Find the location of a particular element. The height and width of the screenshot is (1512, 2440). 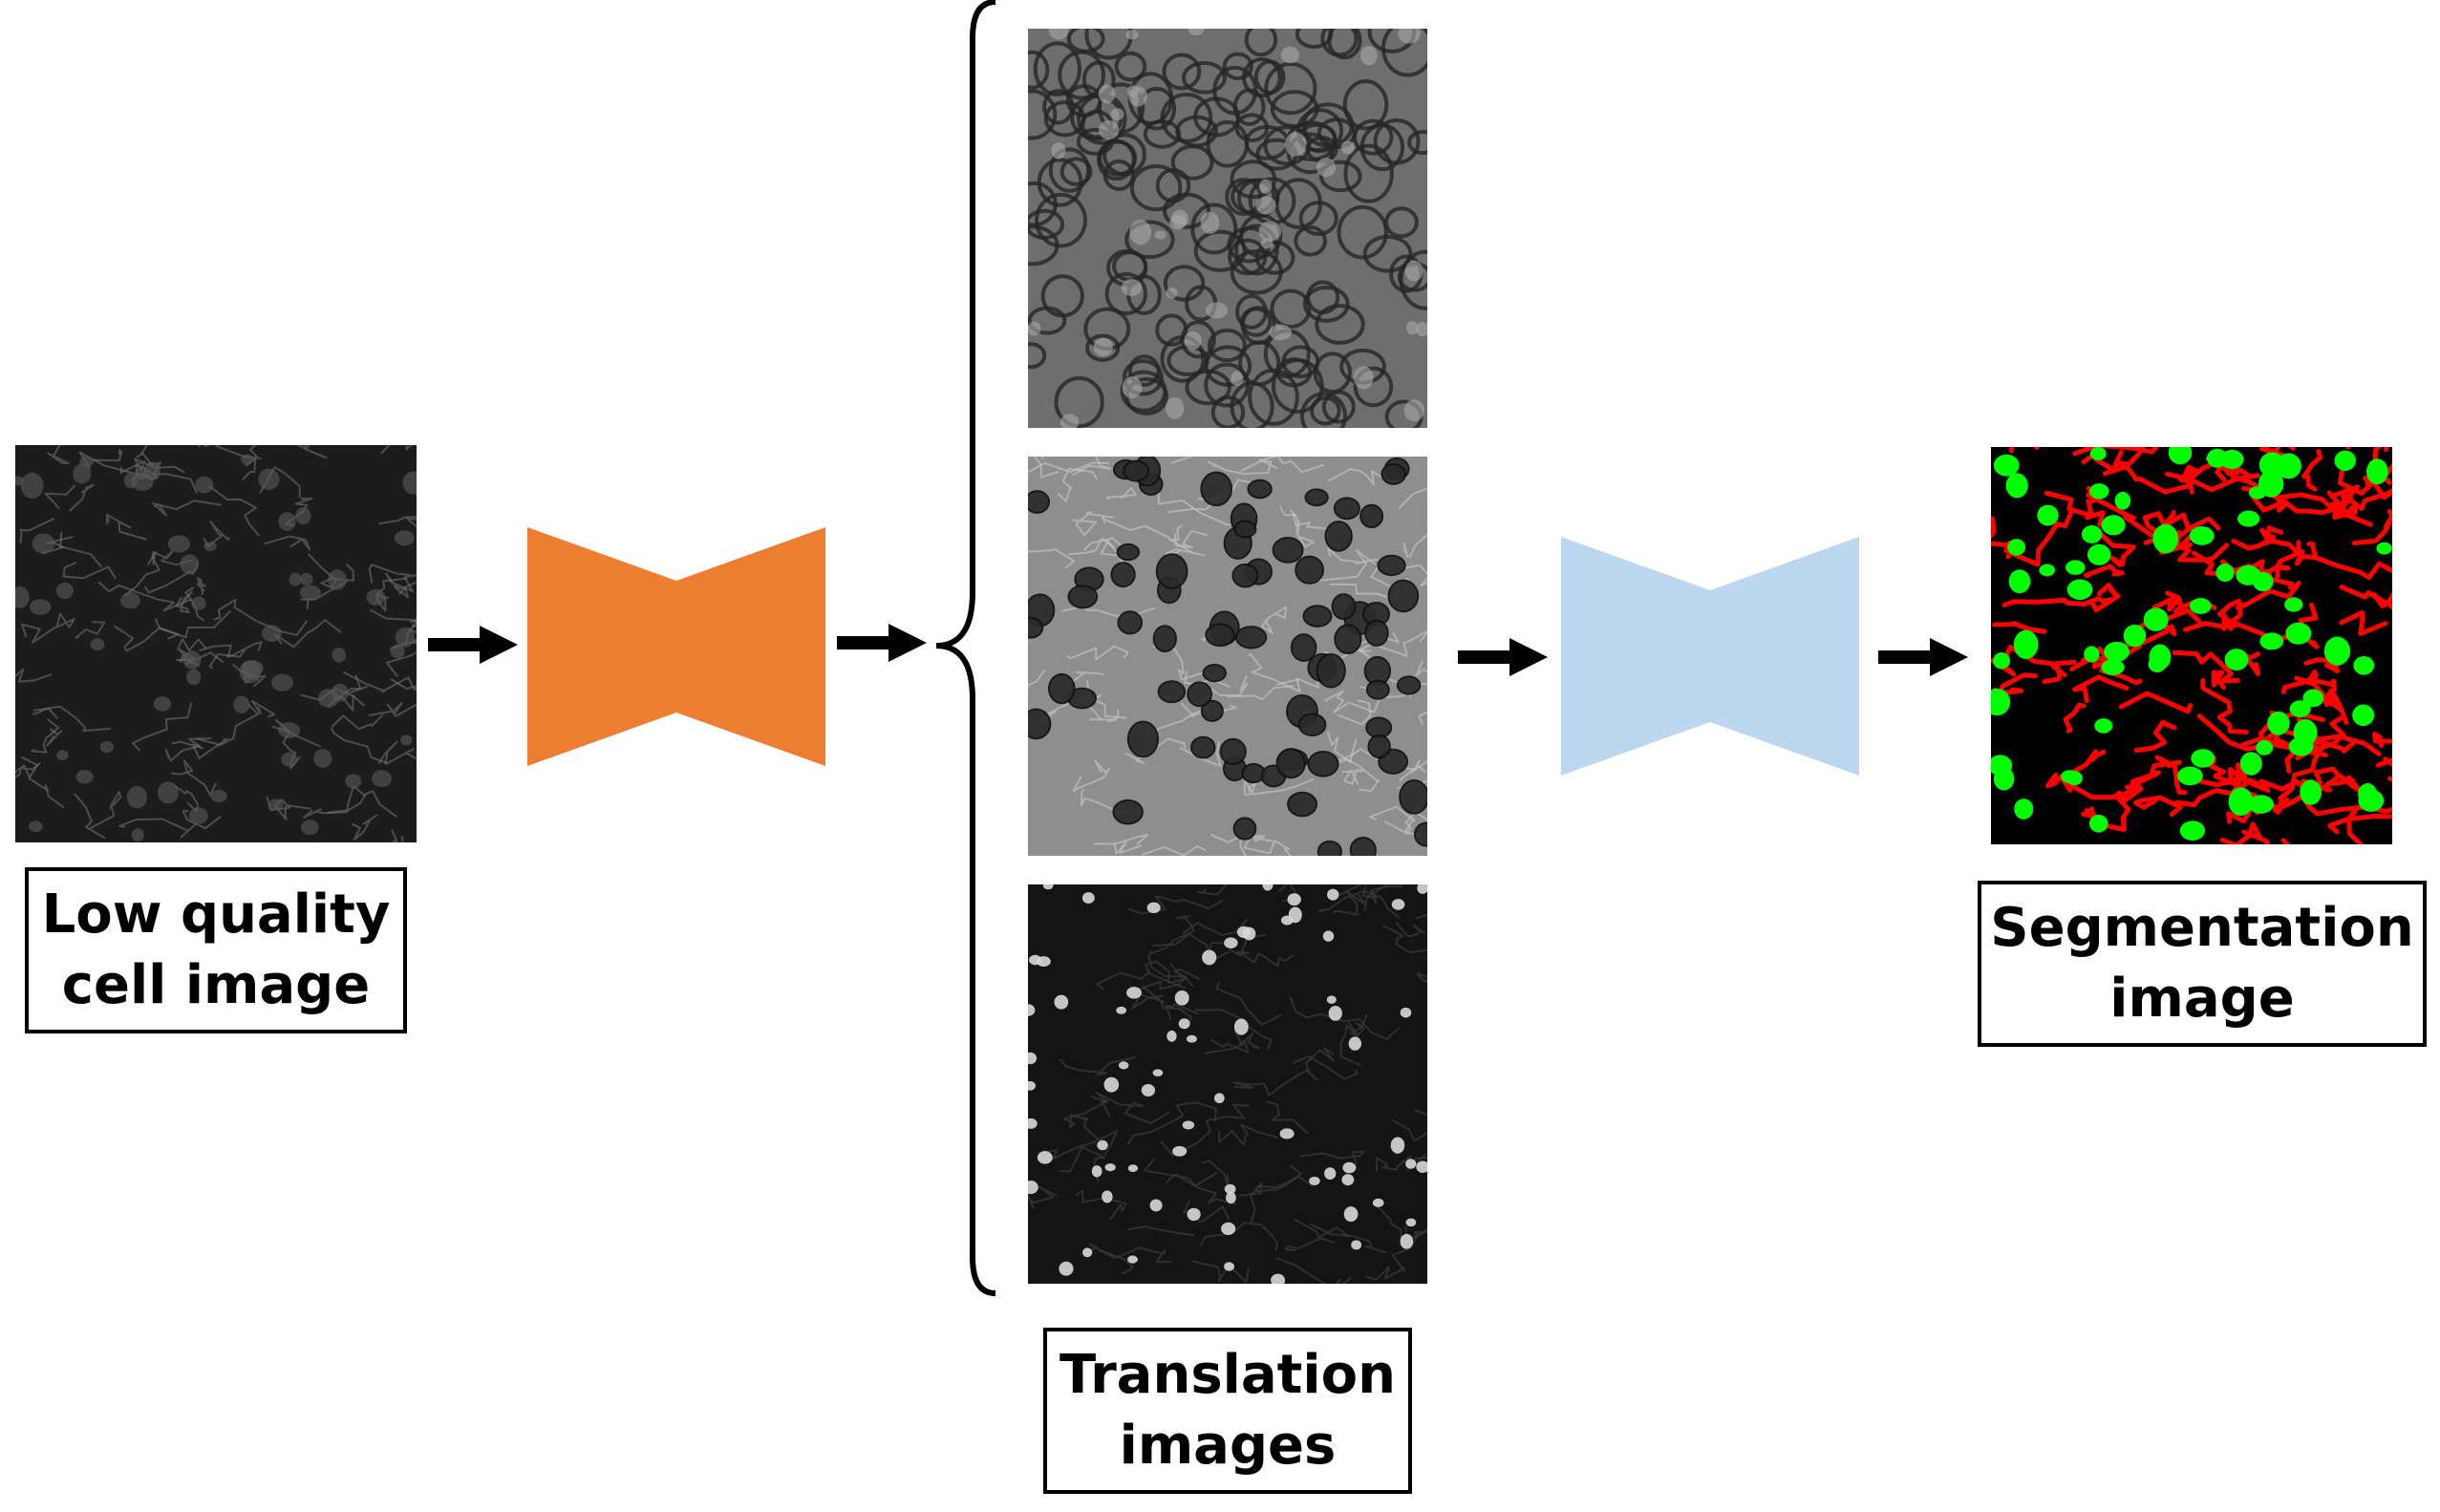

segmentation-image-label: Segmentation image is located at coordinates (2203, 964).